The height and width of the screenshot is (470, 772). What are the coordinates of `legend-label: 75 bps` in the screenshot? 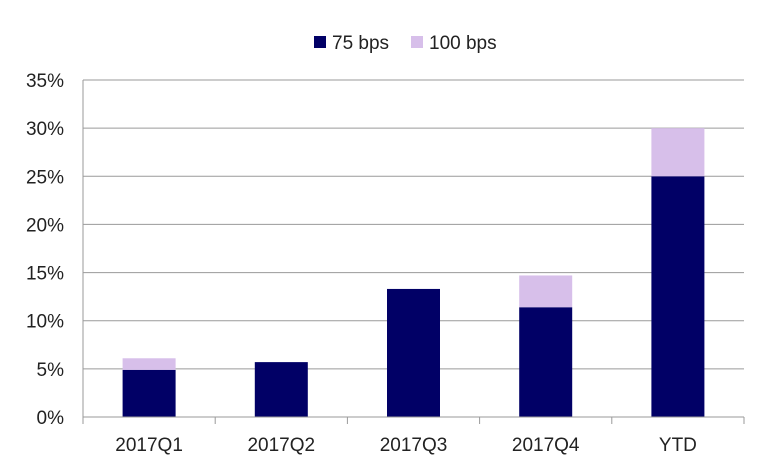 It's located at (360, 43).